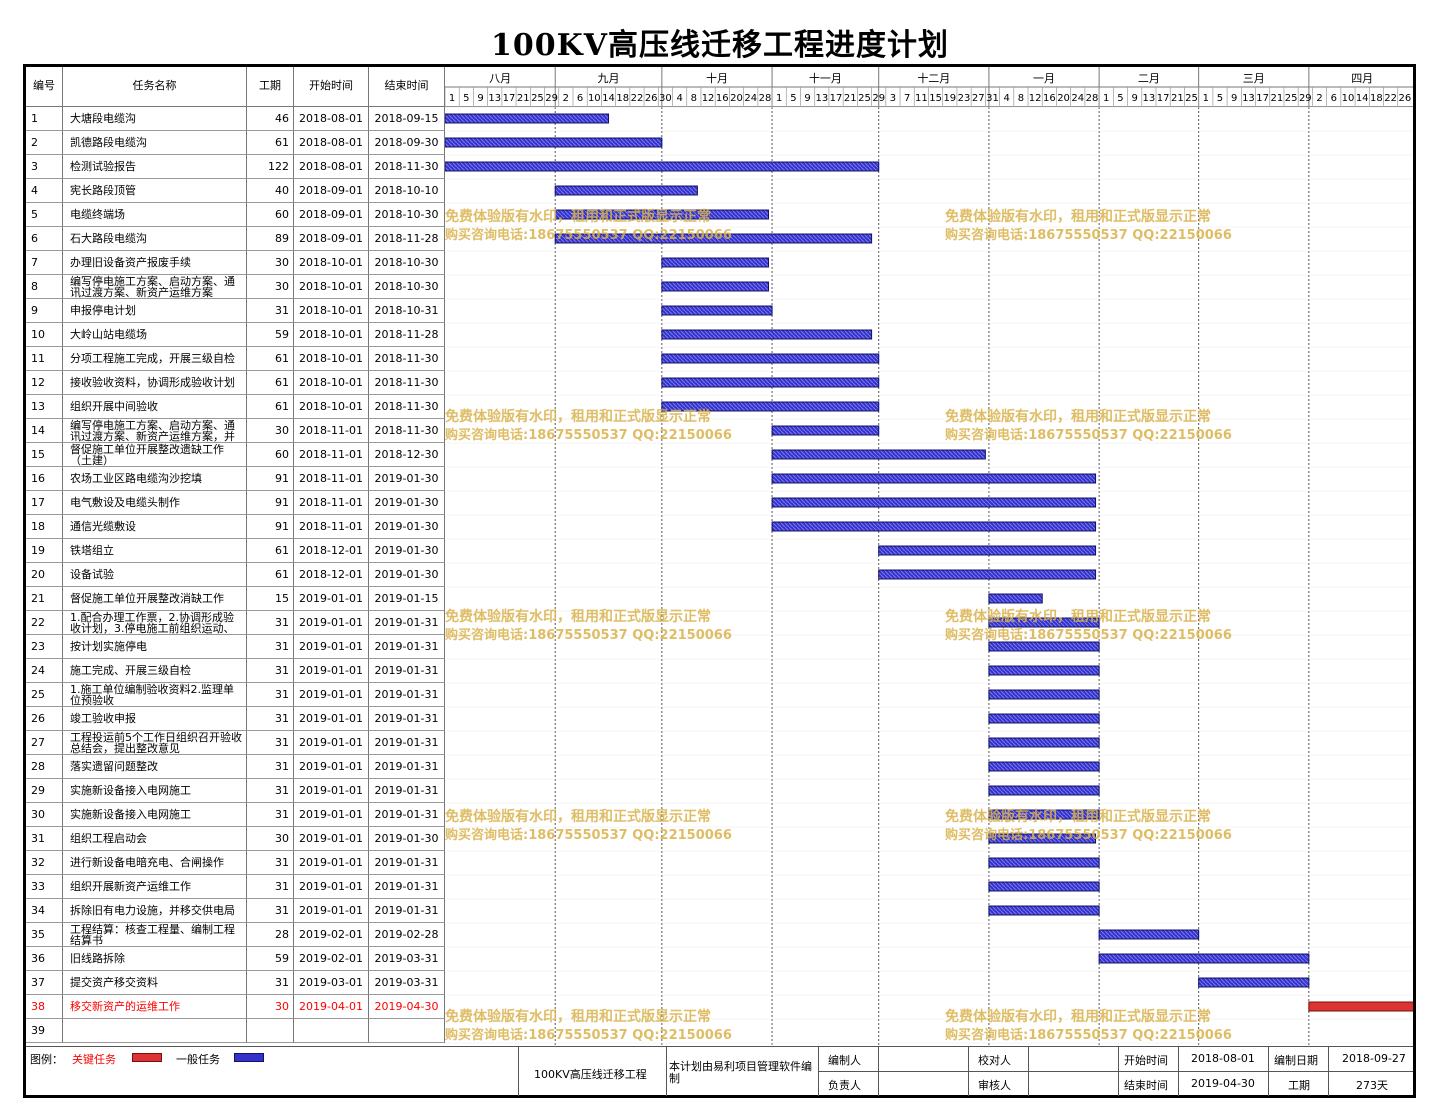  What do you see at coordinates (622, 98) in the screenshot?
I see `day-tick-label: 18` at bounding box center [622, 98].